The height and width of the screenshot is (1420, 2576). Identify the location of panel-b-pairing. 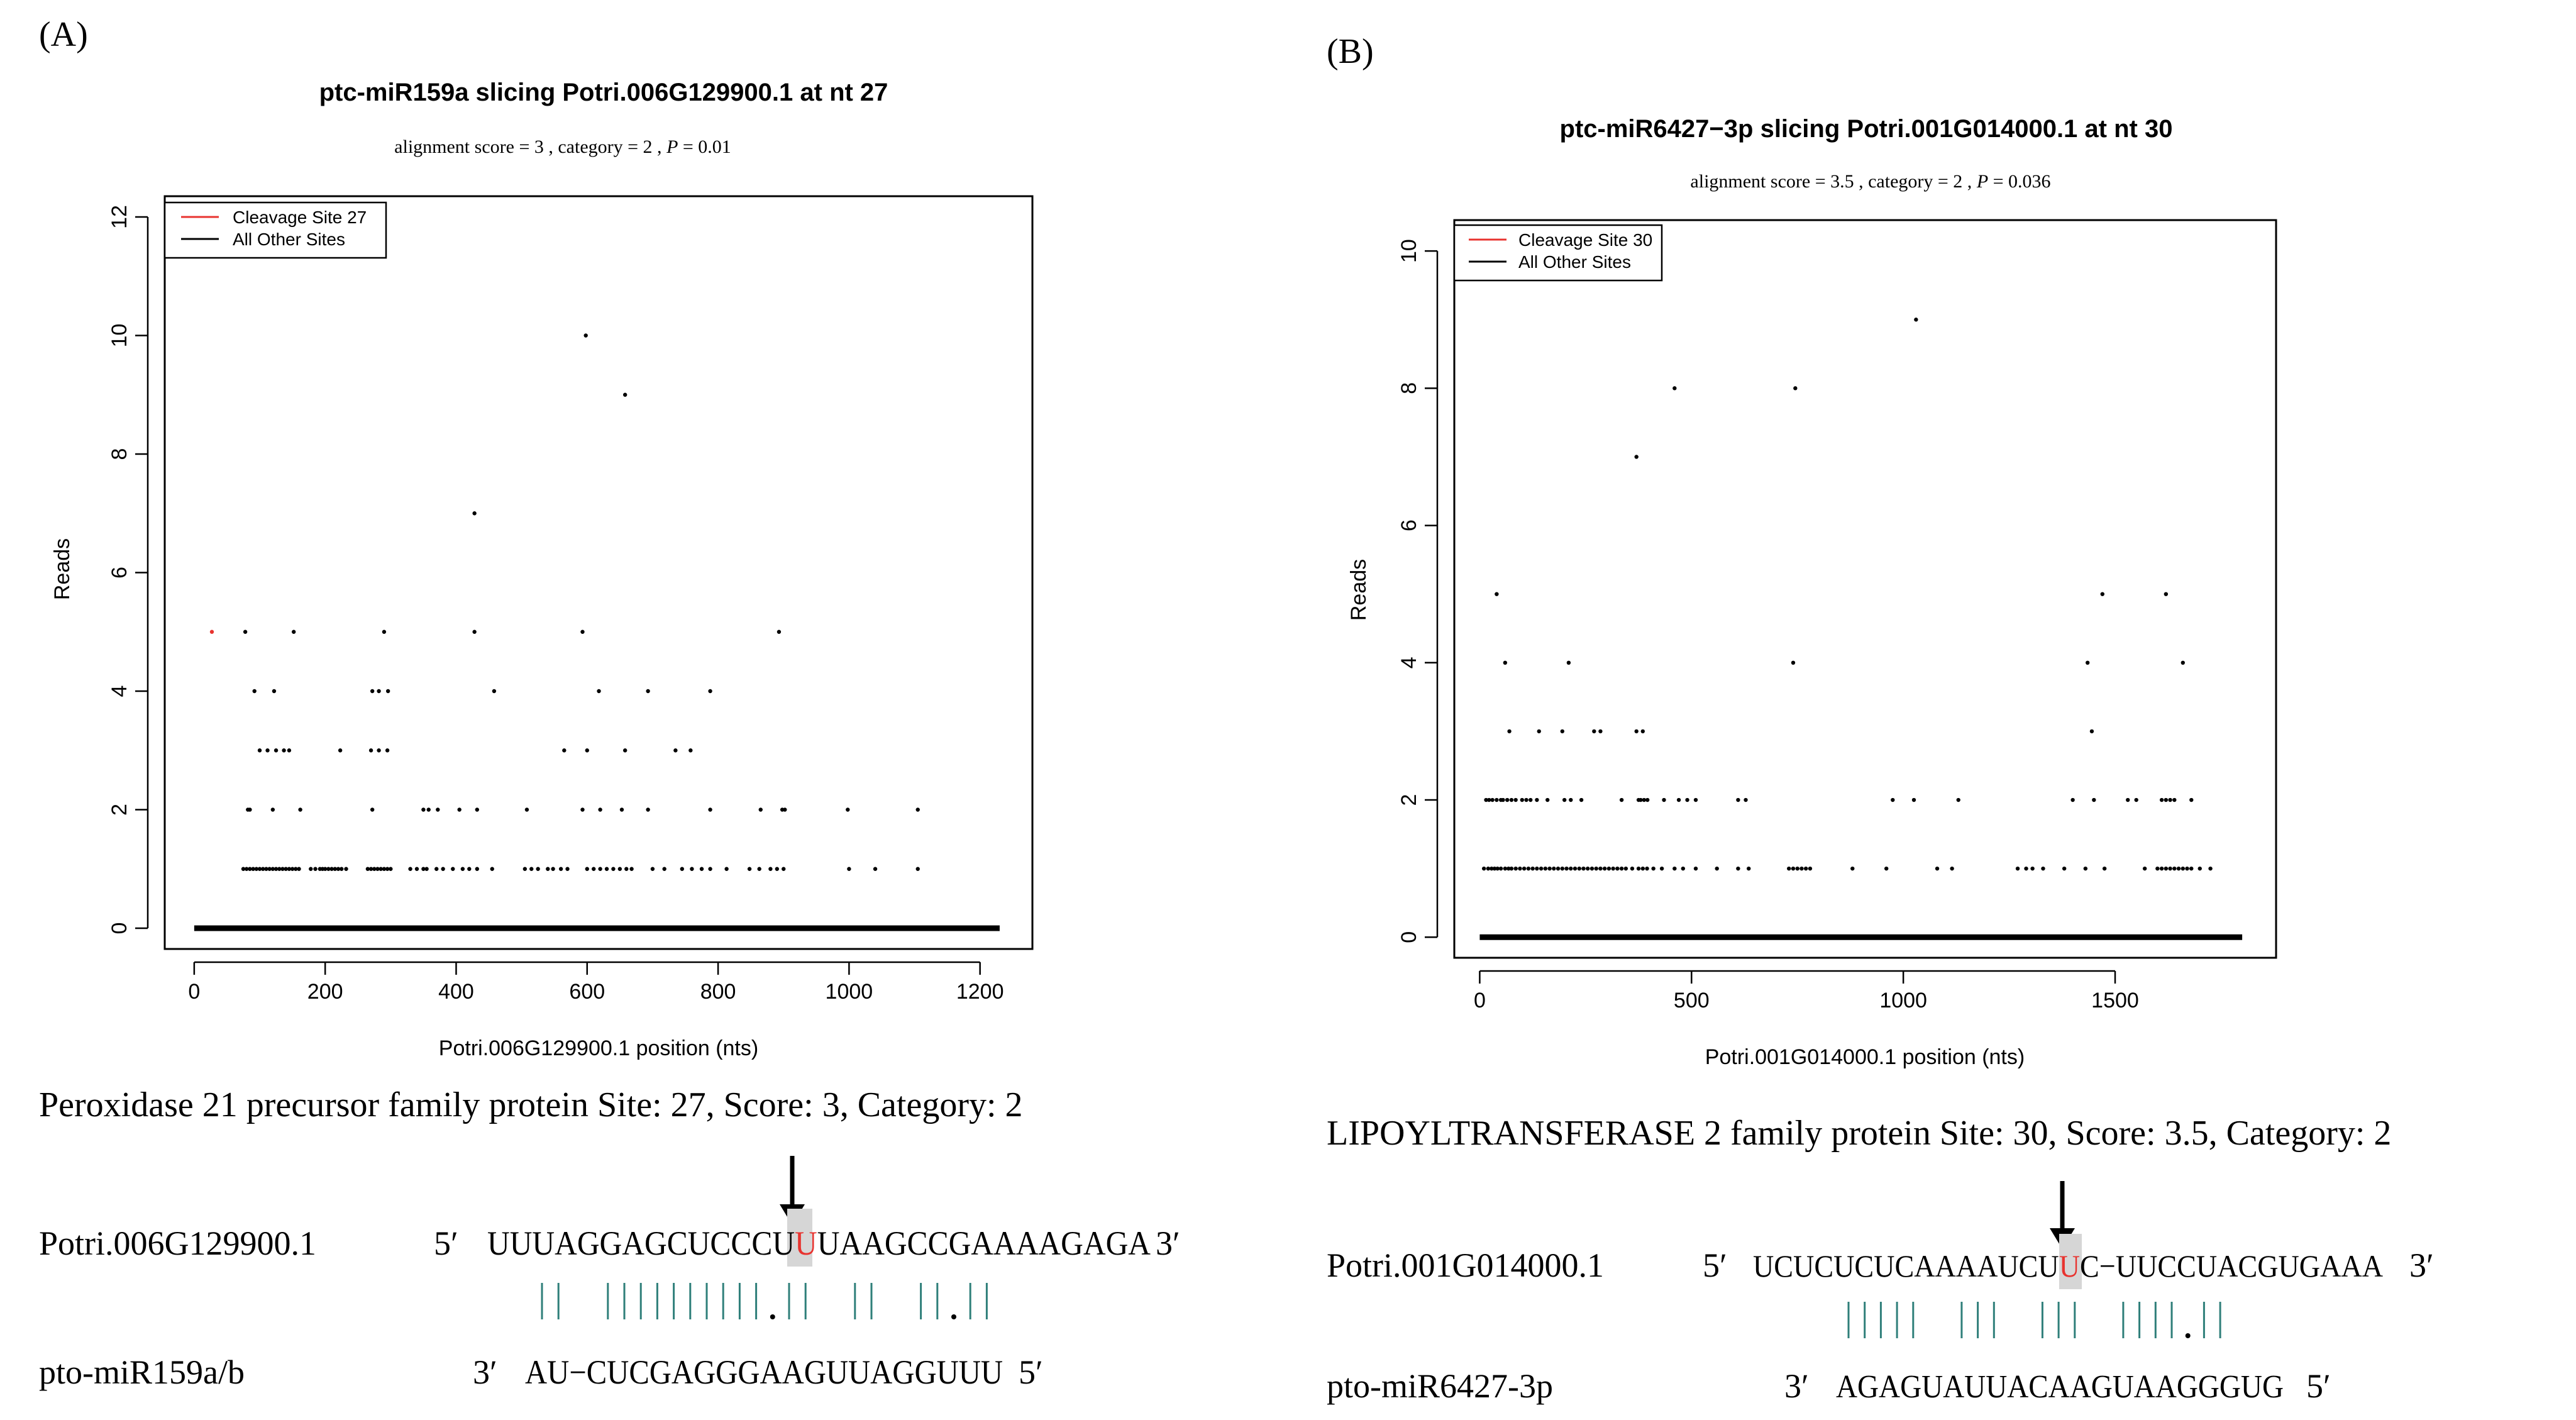
(2034, 1320).